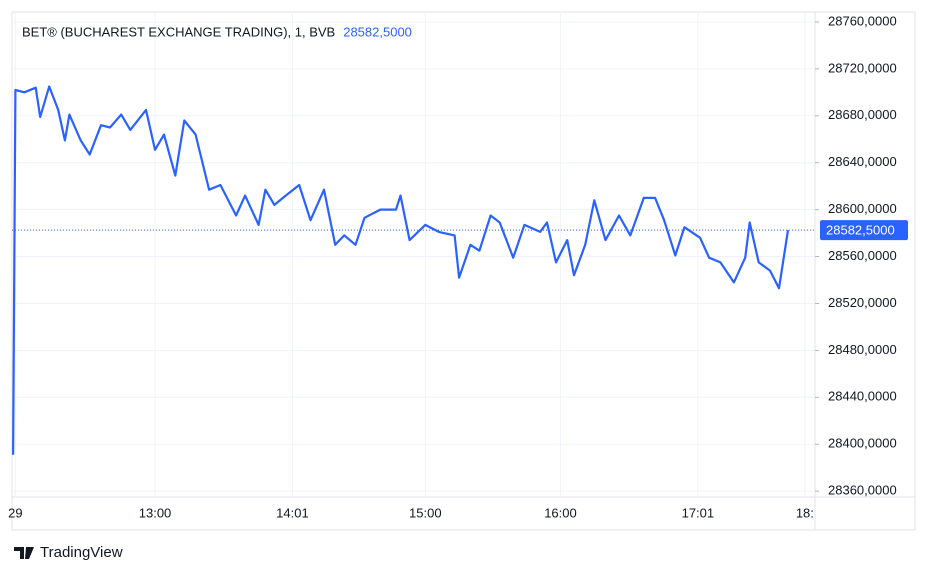 The height and width of the screenshot is (580, 929). I want to click on y-tick-label: 28760,0000, so click(862, 20).